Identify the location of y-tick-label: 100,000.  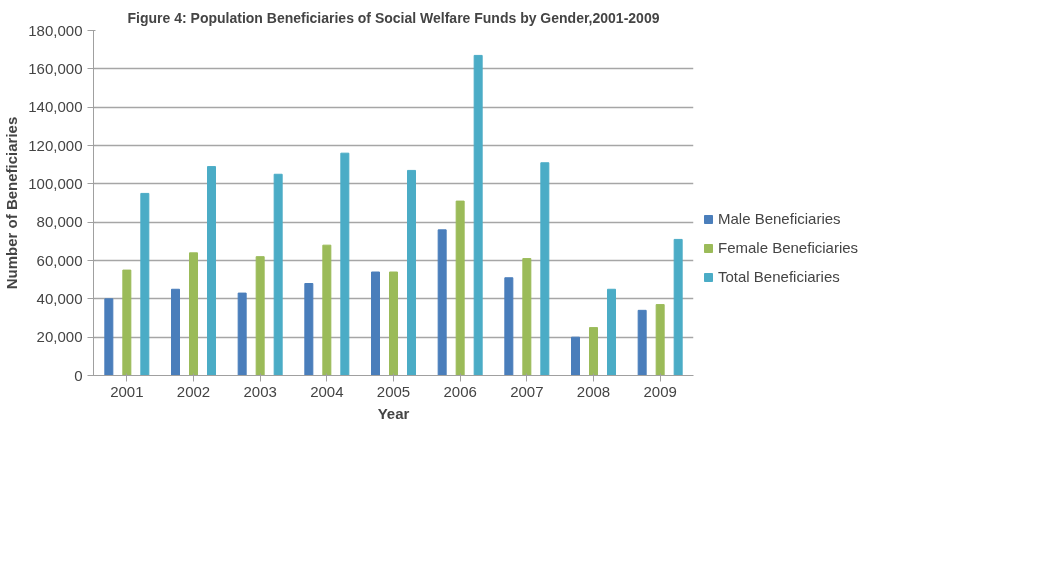
(55, 183).